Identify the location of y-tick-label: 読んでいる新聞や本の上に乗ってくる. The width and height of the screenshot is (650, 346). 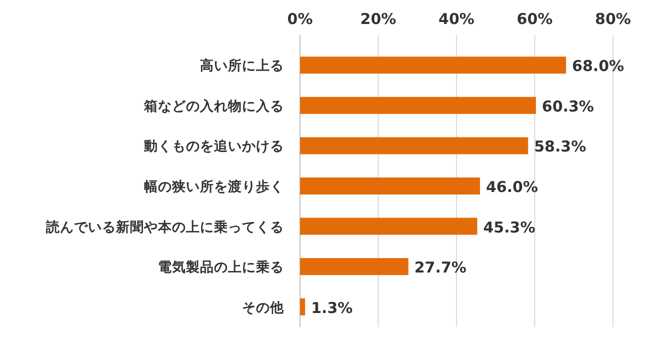
(164, 227).